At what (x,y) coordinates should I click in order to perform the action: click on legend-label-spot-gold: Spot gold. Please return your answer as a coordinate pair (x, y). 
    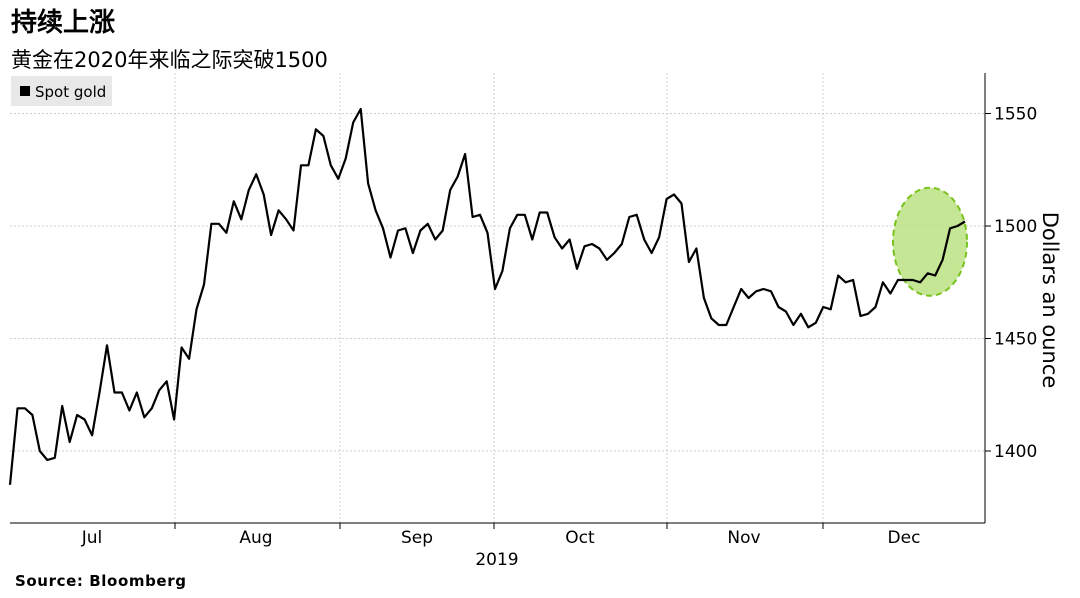
    Looking at the image, I should click on (70, 92).